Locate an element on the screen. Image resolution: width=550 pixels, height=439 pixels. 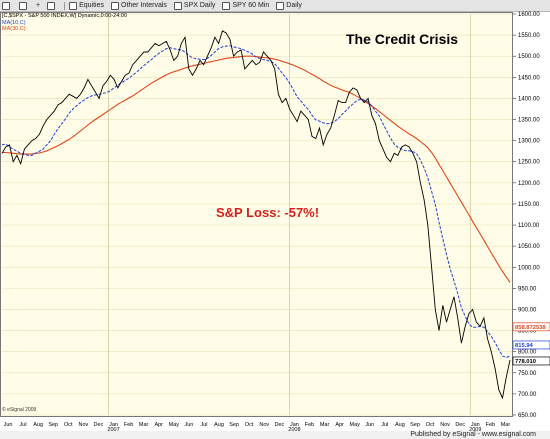
toolbar-daily: Daily is located at coordinates (289, 5).